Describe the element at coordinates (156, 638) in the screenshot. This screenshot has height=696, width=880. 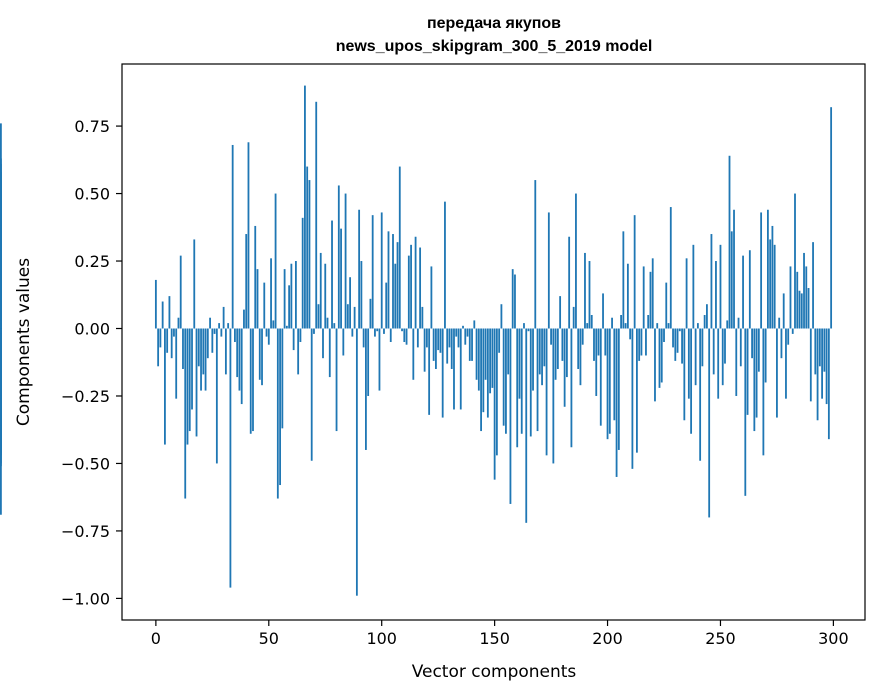
I see `x-tick-label: 0` at that location.